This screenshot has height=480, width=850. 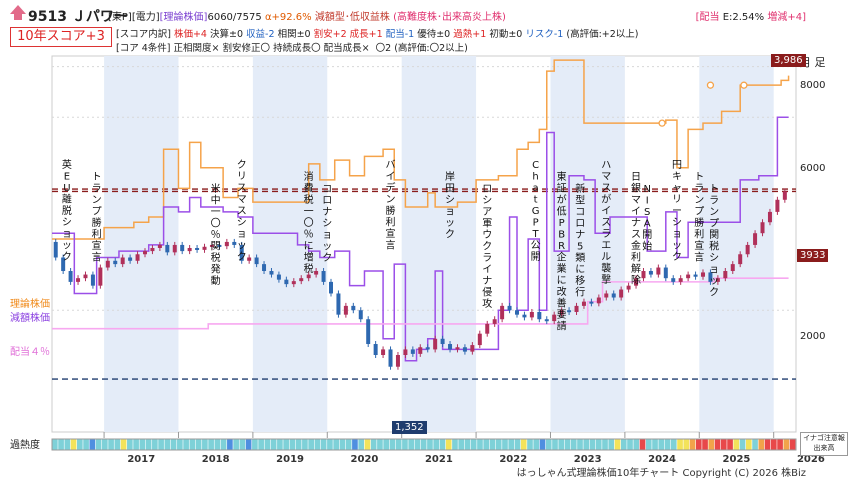 I want to click on increase-count: 増減+4], so click(x=786, y=17).